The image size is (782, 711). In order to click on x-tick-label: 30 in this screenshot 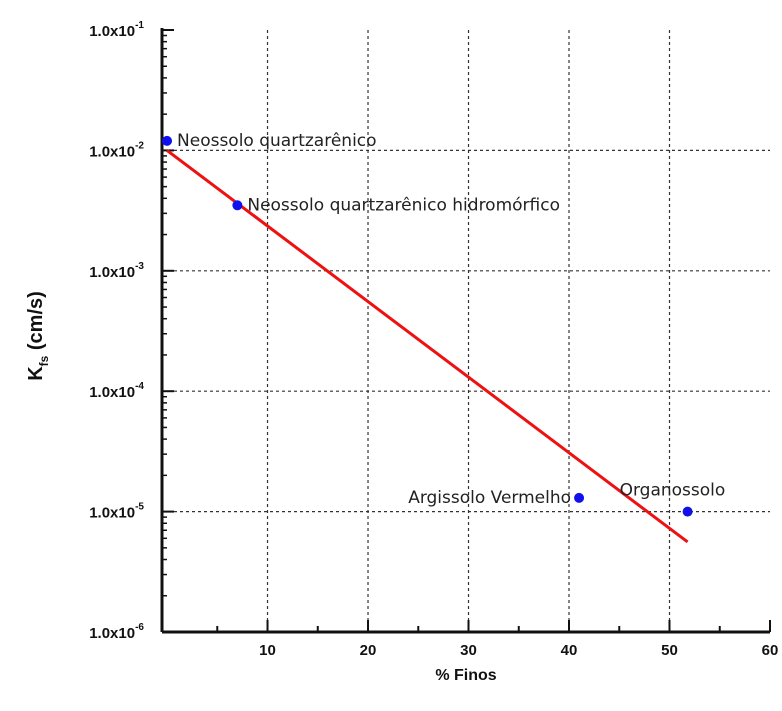, I will do `click(468, 650)`.